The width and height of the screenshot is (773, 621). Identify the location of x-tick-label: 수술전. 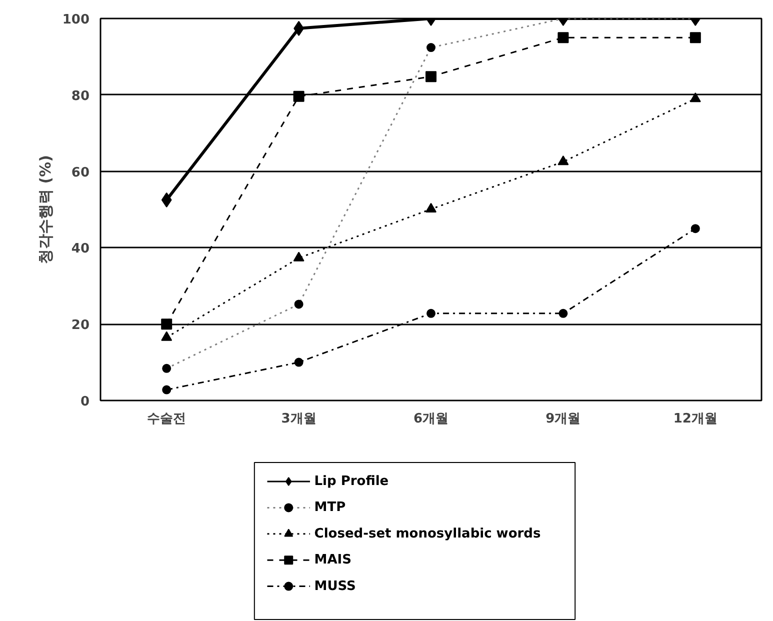
(166, 419).